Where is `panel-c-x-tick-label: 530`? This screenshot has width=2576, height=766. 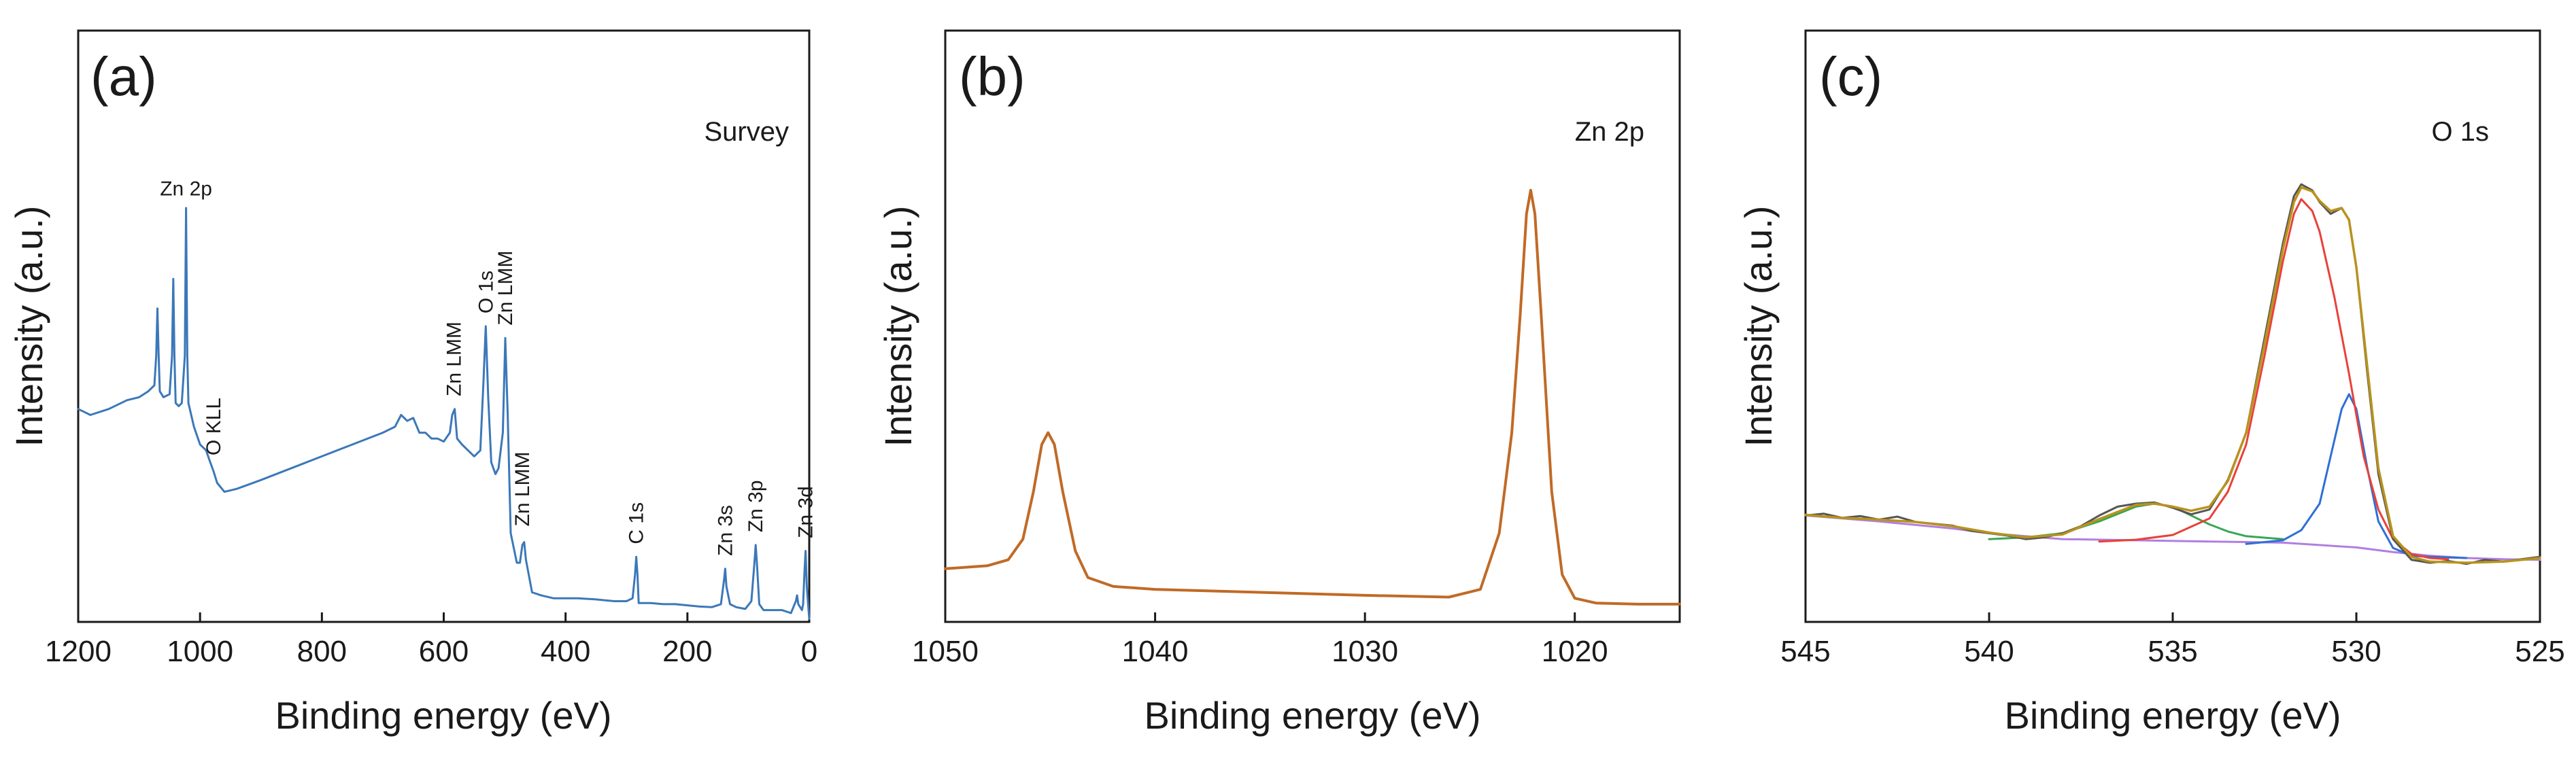
panel-c-x-tick-label: 530 is located at coordinates (2356, 651).